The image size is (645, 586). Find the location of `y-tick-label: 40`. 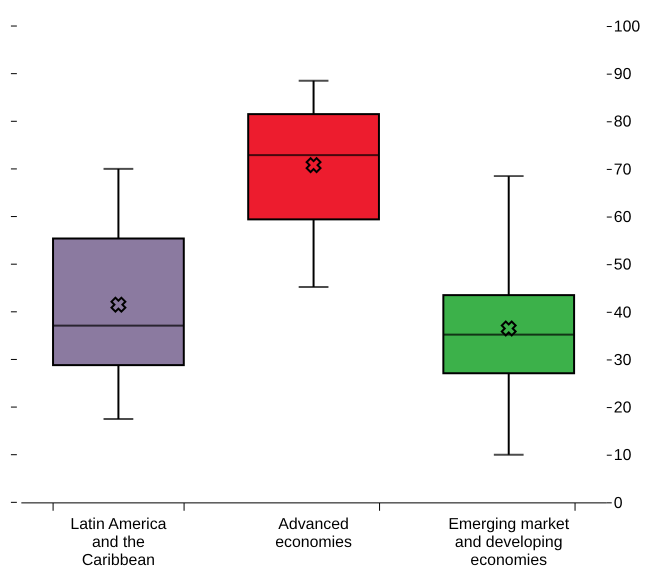

y-tick-label: 40 is located at coordinates (623, 313).